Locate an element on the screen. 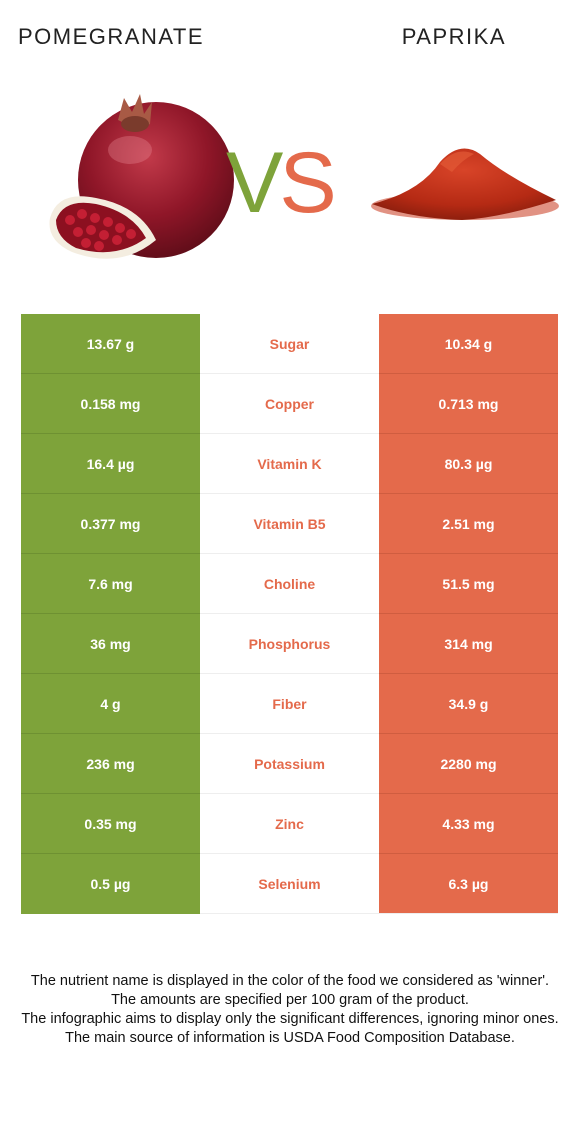  right-value: 2280 mg is located at coordinates (468, 764).